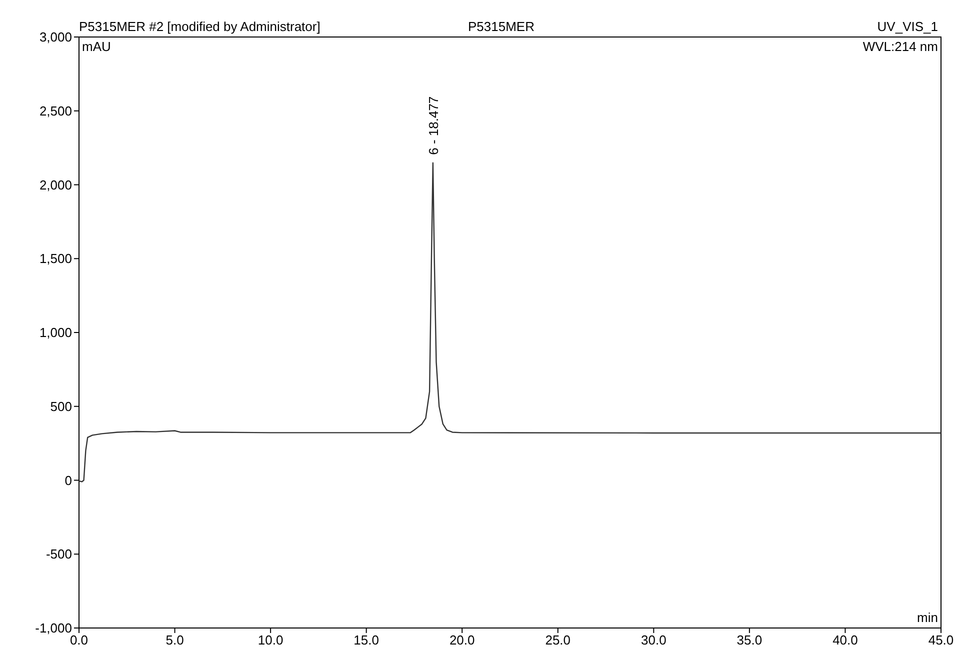 The width and height of the screenshot is (957, 656). Describe the element at coordinates (55, 110) in the screenshot. I see `y-tick-label: 2,500` at that location.